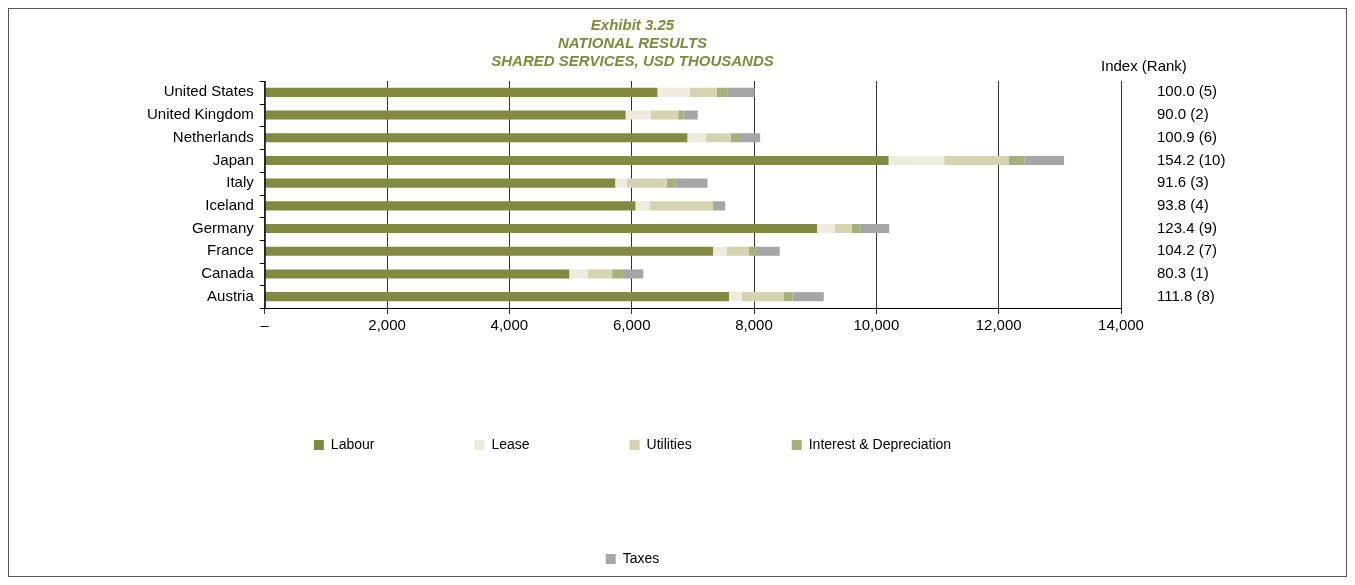 Image resolution: width=1355 pixels, height=585 pixels. Describe the element at coordinates (231, 295) in the screenshot. I see `y-tick-label: Austria` at that location.